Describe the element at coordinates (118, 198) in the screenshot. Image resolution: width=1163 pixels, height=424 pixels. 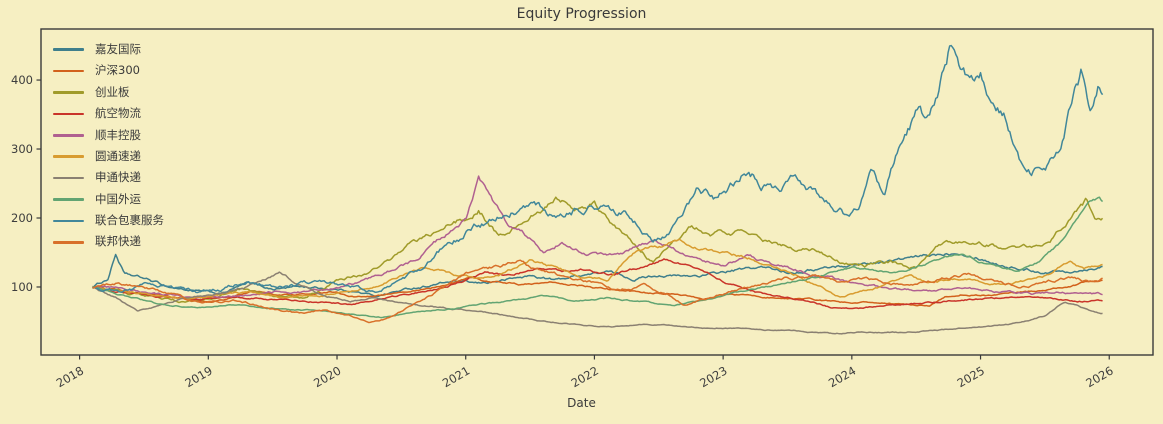
I see `legend-label: 中国外运` at that location.